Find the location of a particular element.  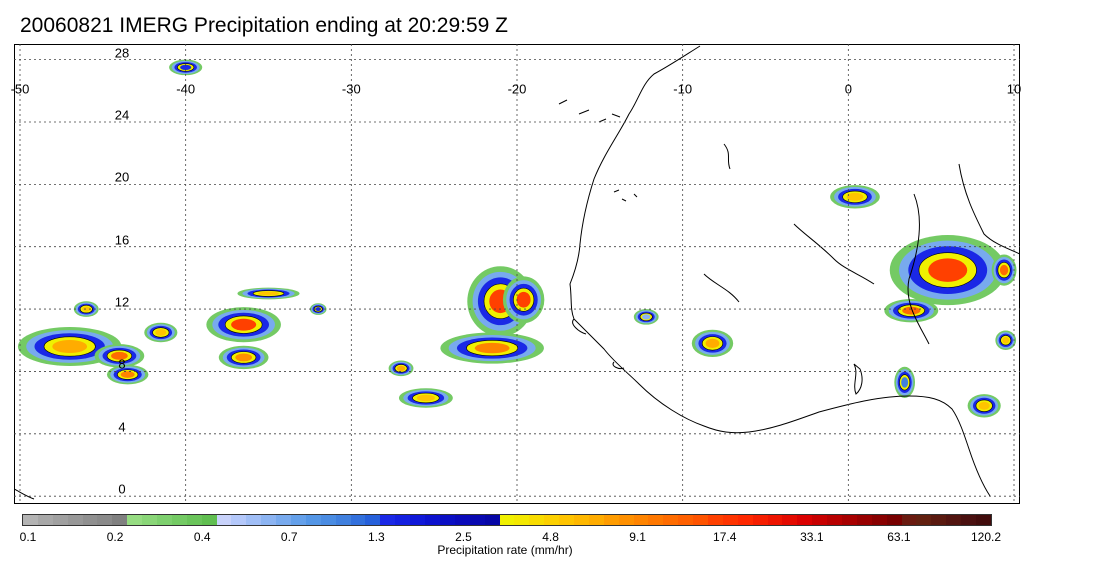

colorbar-tick-label: 1.3 is located at coordinates (376, 537).